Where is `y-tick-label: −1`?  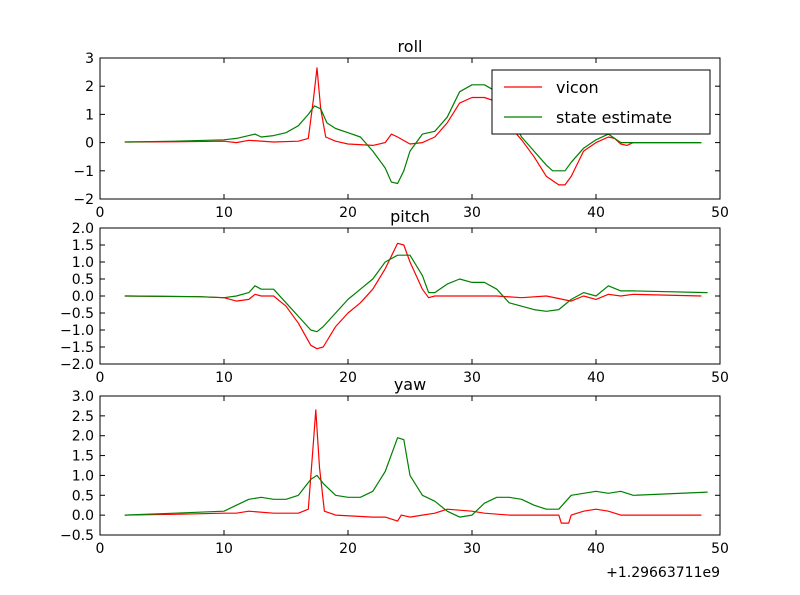
y-tick-label: −1 is located at coordinates (83, 172).